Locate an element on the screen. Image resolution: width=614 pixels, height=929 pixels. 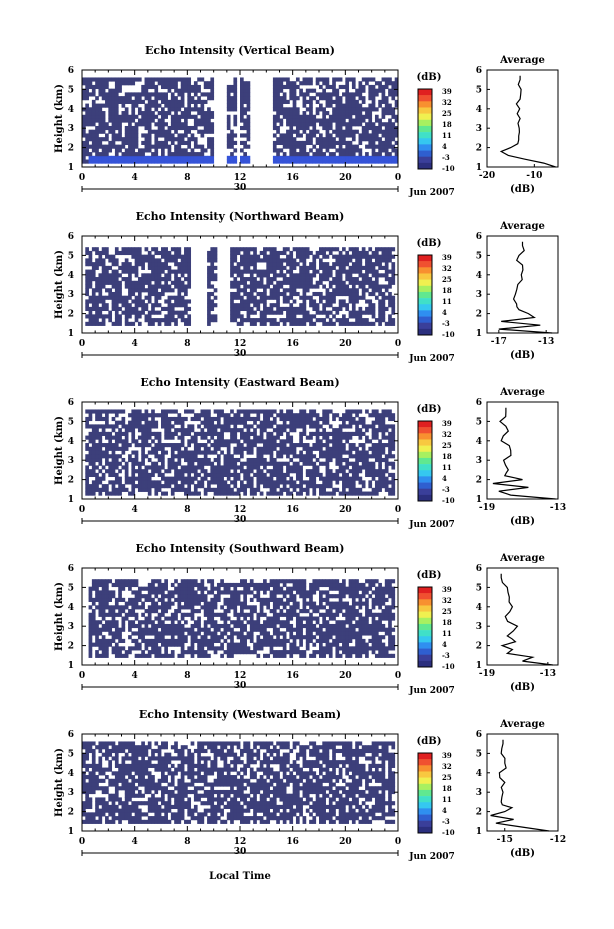
colorbar-unit: (dB) is located at coordinates (429, 243).